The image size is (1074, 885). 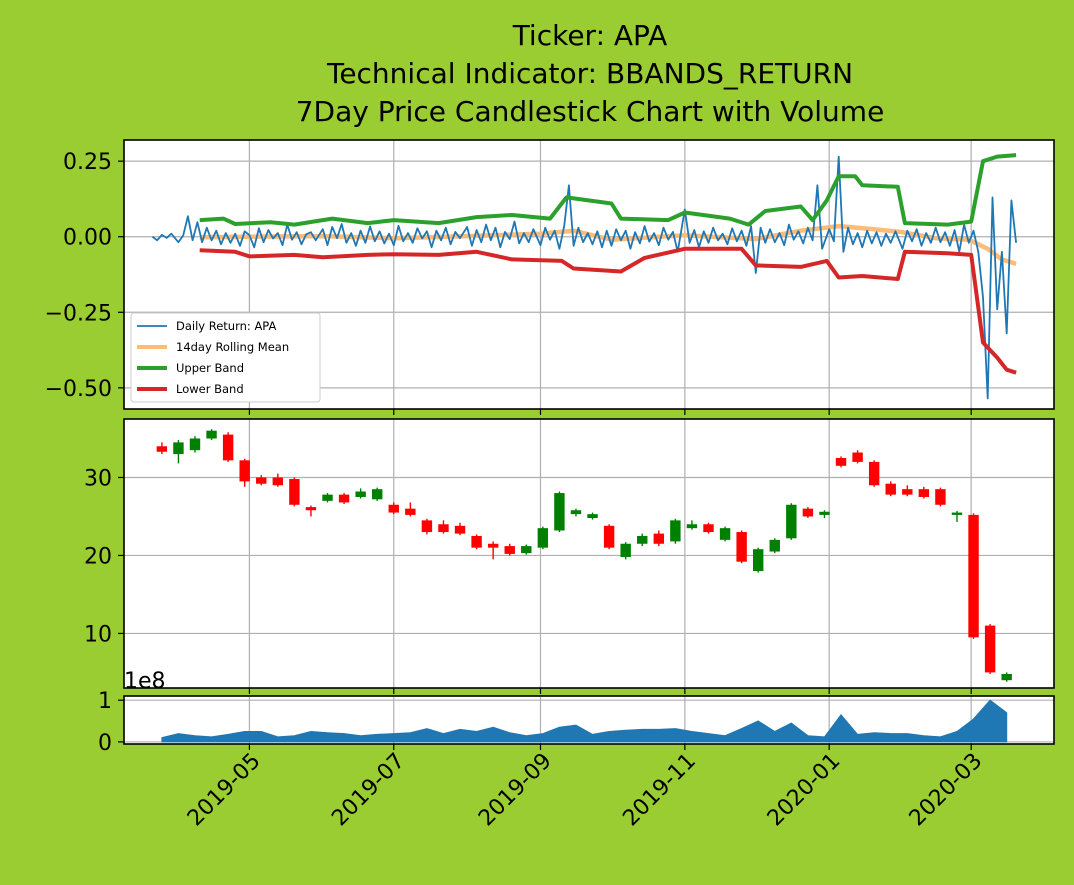 I want to click on volume-frame, so click(x=589, y=720).